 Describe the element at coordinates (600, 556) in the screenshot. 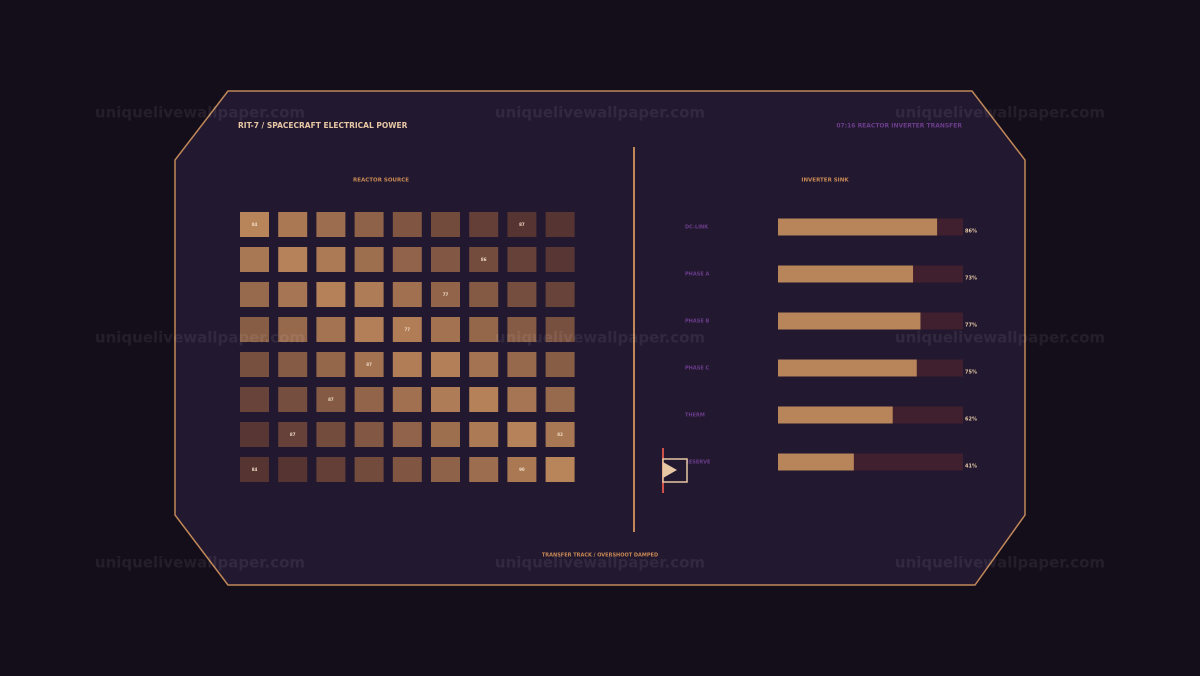

I see `footer: TRANSFER TRACK / OVERSHOOT DAMPED` at that location.